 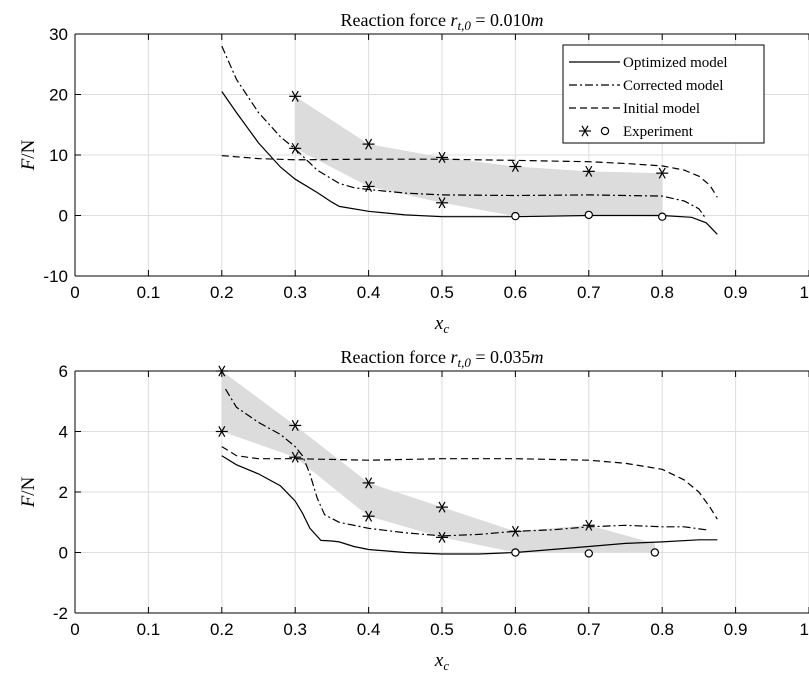 What do you see at coordinates (58, 34) in the screenshot?
I see `y-tick-label: 30` at bounding box center [58, 34].